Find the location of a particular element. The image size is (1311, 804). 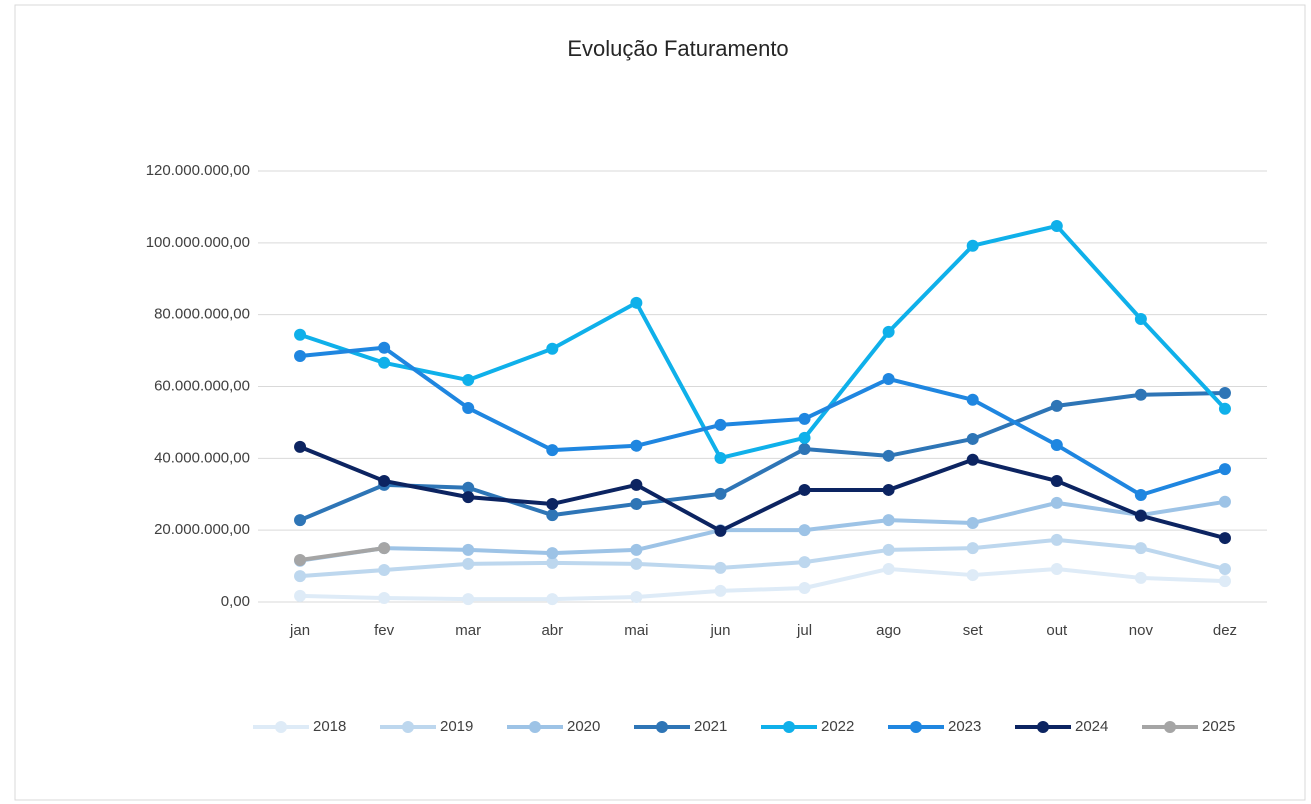

y-tick-label: 40.000.000,00 is located at coordinates (202, 457).